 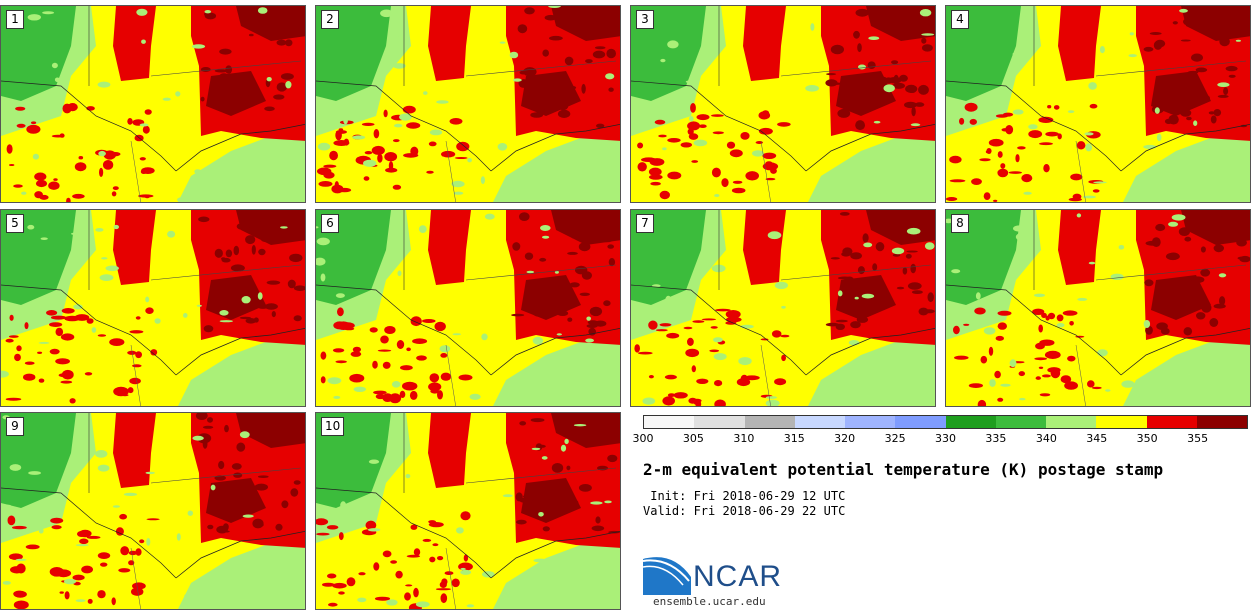 I want to click on postage-stamp-map: 7, so click(x=783, y=308).